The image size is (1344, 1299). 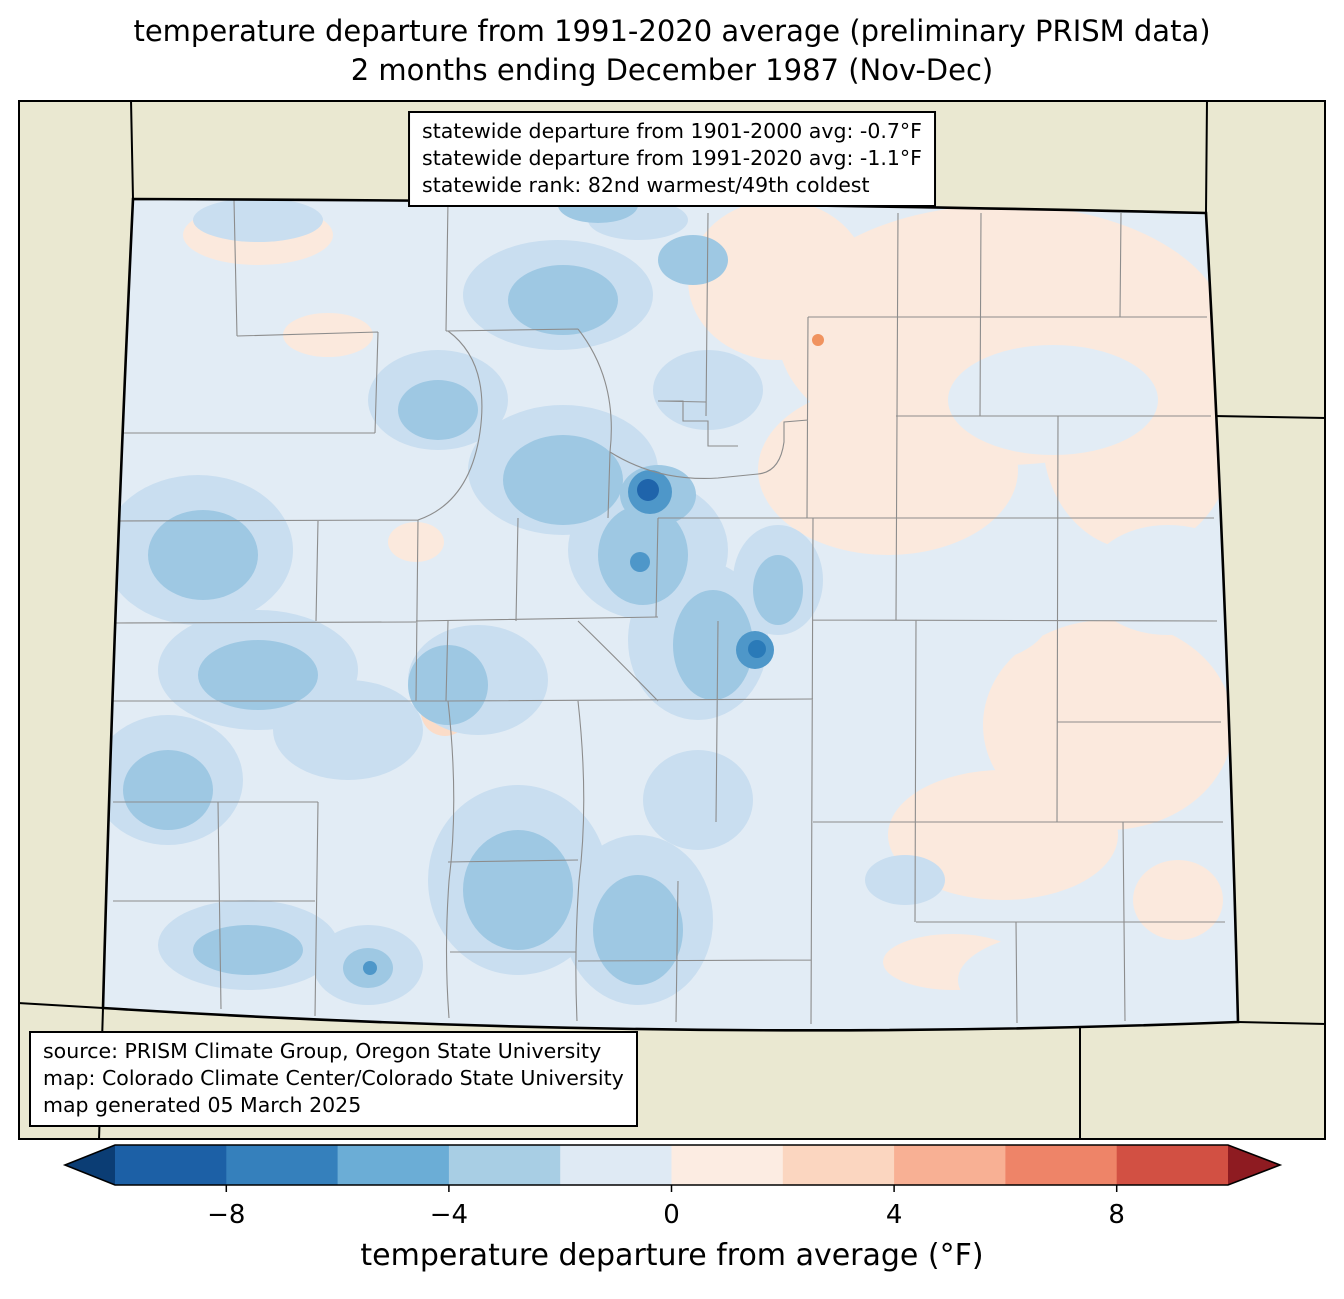 What do you see at coordinates (1116, 1215) in the screenshot?
I see `colorbar-tick-label: 8` at bounding box center [1116, 1215].